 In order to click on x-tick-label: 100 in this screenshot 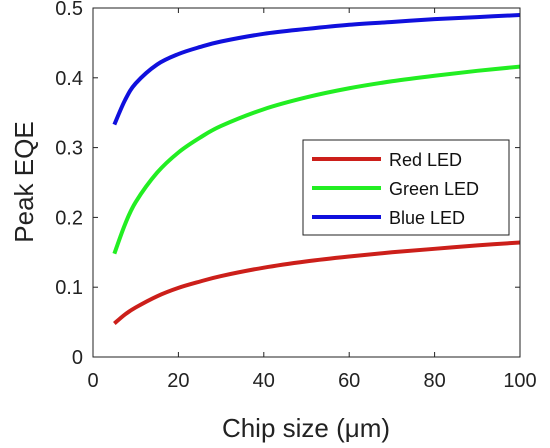, I will do `click(519, 381)`.